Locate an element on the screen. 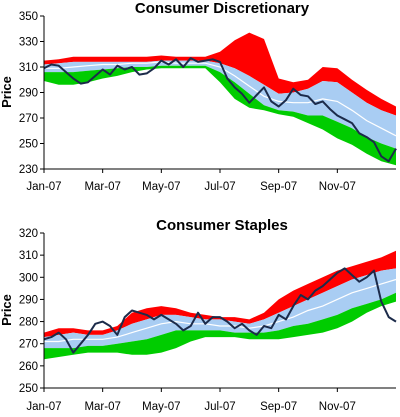 The image size is (400, 417). y-tick-label: 330 is located at coordinates (28, 43).